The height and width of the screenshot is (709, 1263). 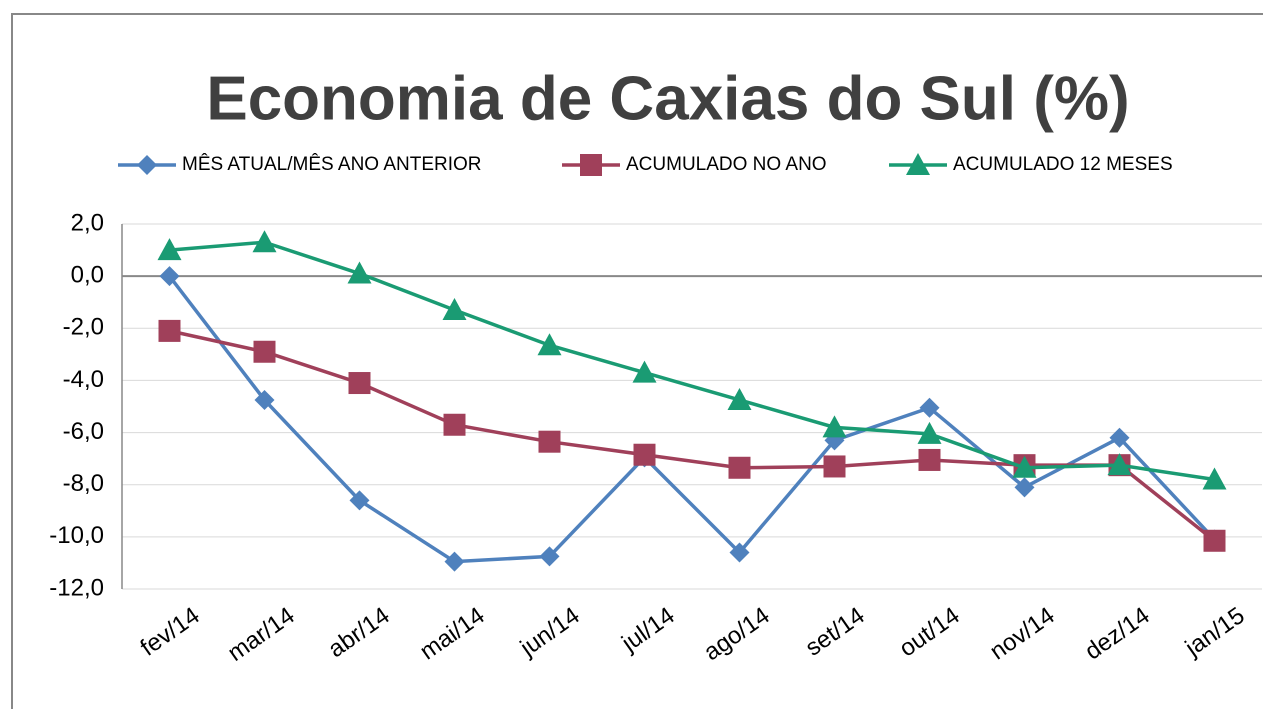 I want to click on y-tick-label: -2,0, so click(x=83, y=327).